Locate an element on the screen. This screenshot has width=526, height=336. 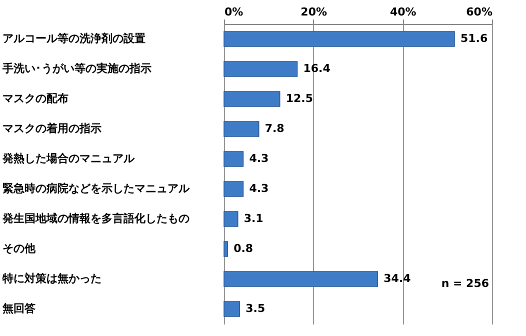
data-label: 16.4 is located at coordinates (317, 68).